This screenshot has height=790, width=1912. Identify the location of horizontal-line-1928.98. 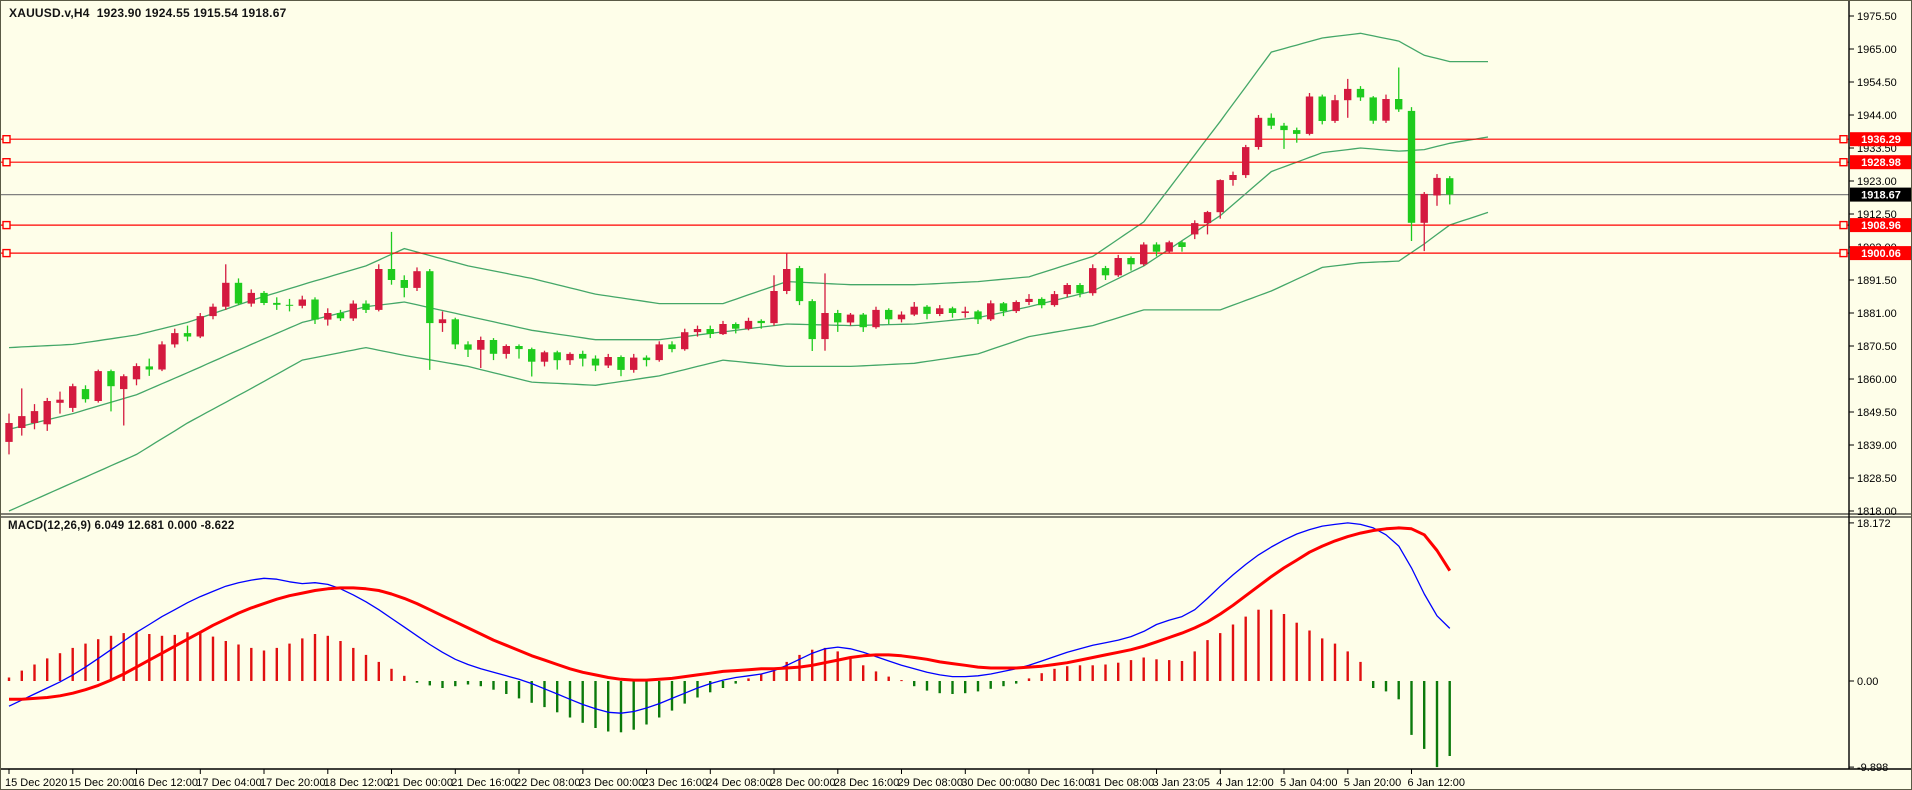
(925, 162).